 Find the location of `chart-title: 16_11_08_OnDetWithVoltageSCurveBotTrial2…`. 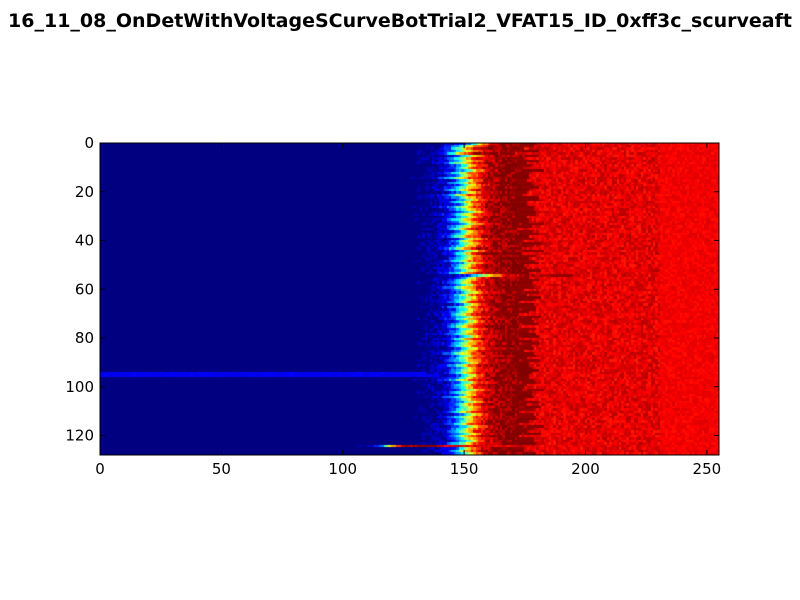

chart-title: 16_11_08_OnDetWithVoltageSCurveBotTrial2… is located at coordinates (400, 21).